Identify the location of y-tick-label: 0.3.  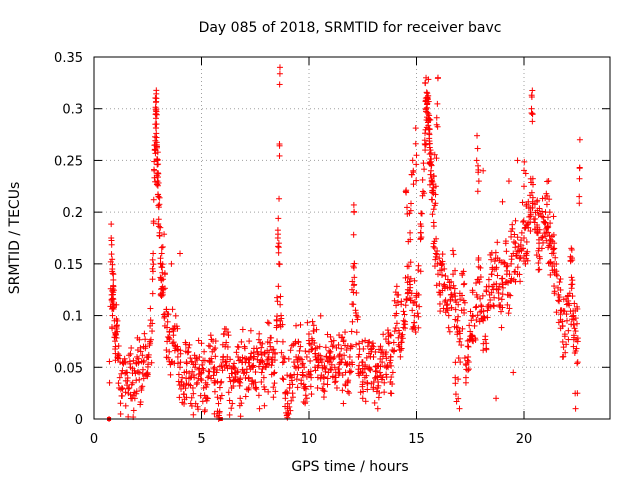
(72, 110).